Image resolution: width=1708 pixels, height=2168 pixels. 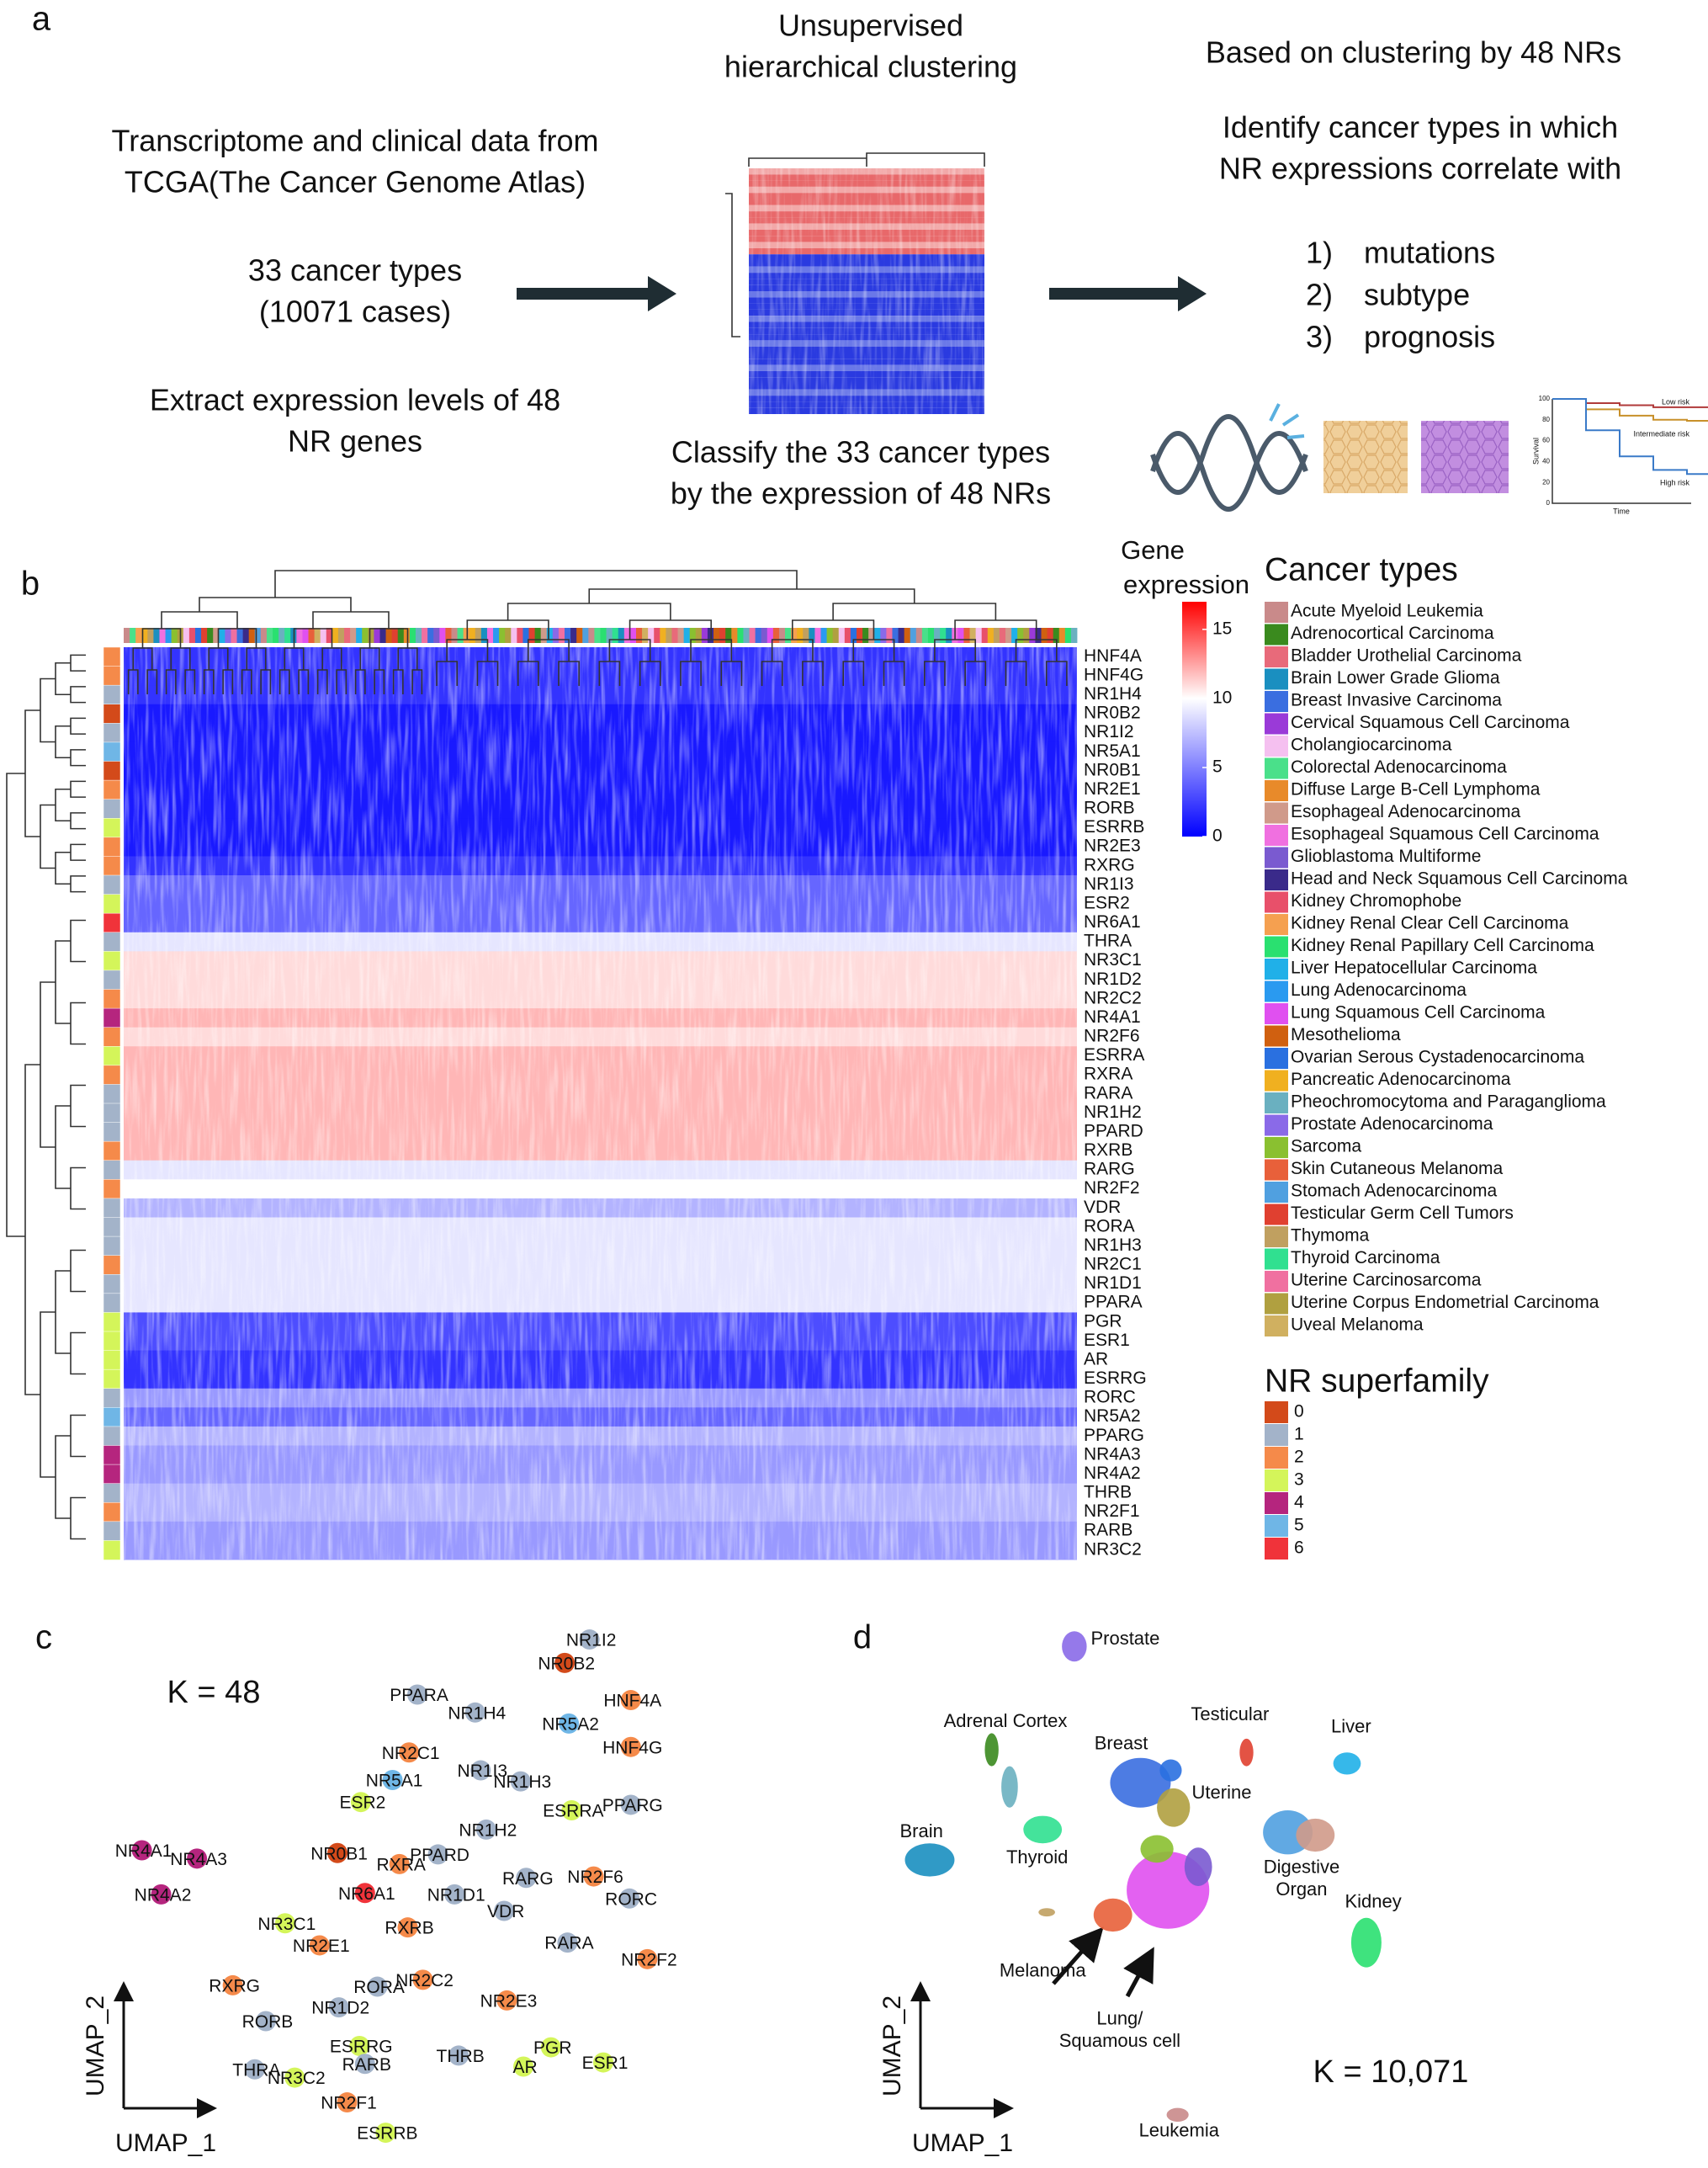 What do you see at coordinates (595, 1877) in the screenshot?
I see `nr-node-label: NR2F6` at bounding box center [595, 1877].